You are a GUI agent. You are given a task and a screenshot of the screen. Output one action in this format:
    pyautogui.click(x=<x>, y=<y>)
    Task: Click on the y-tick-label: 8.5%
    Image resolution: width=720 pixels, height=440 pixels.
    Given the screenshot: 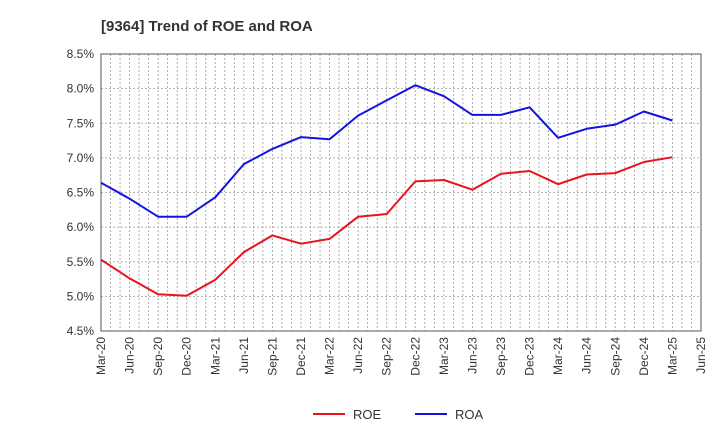 What is the action you would take?
    pyautogui.click(x=81, y=54)
    